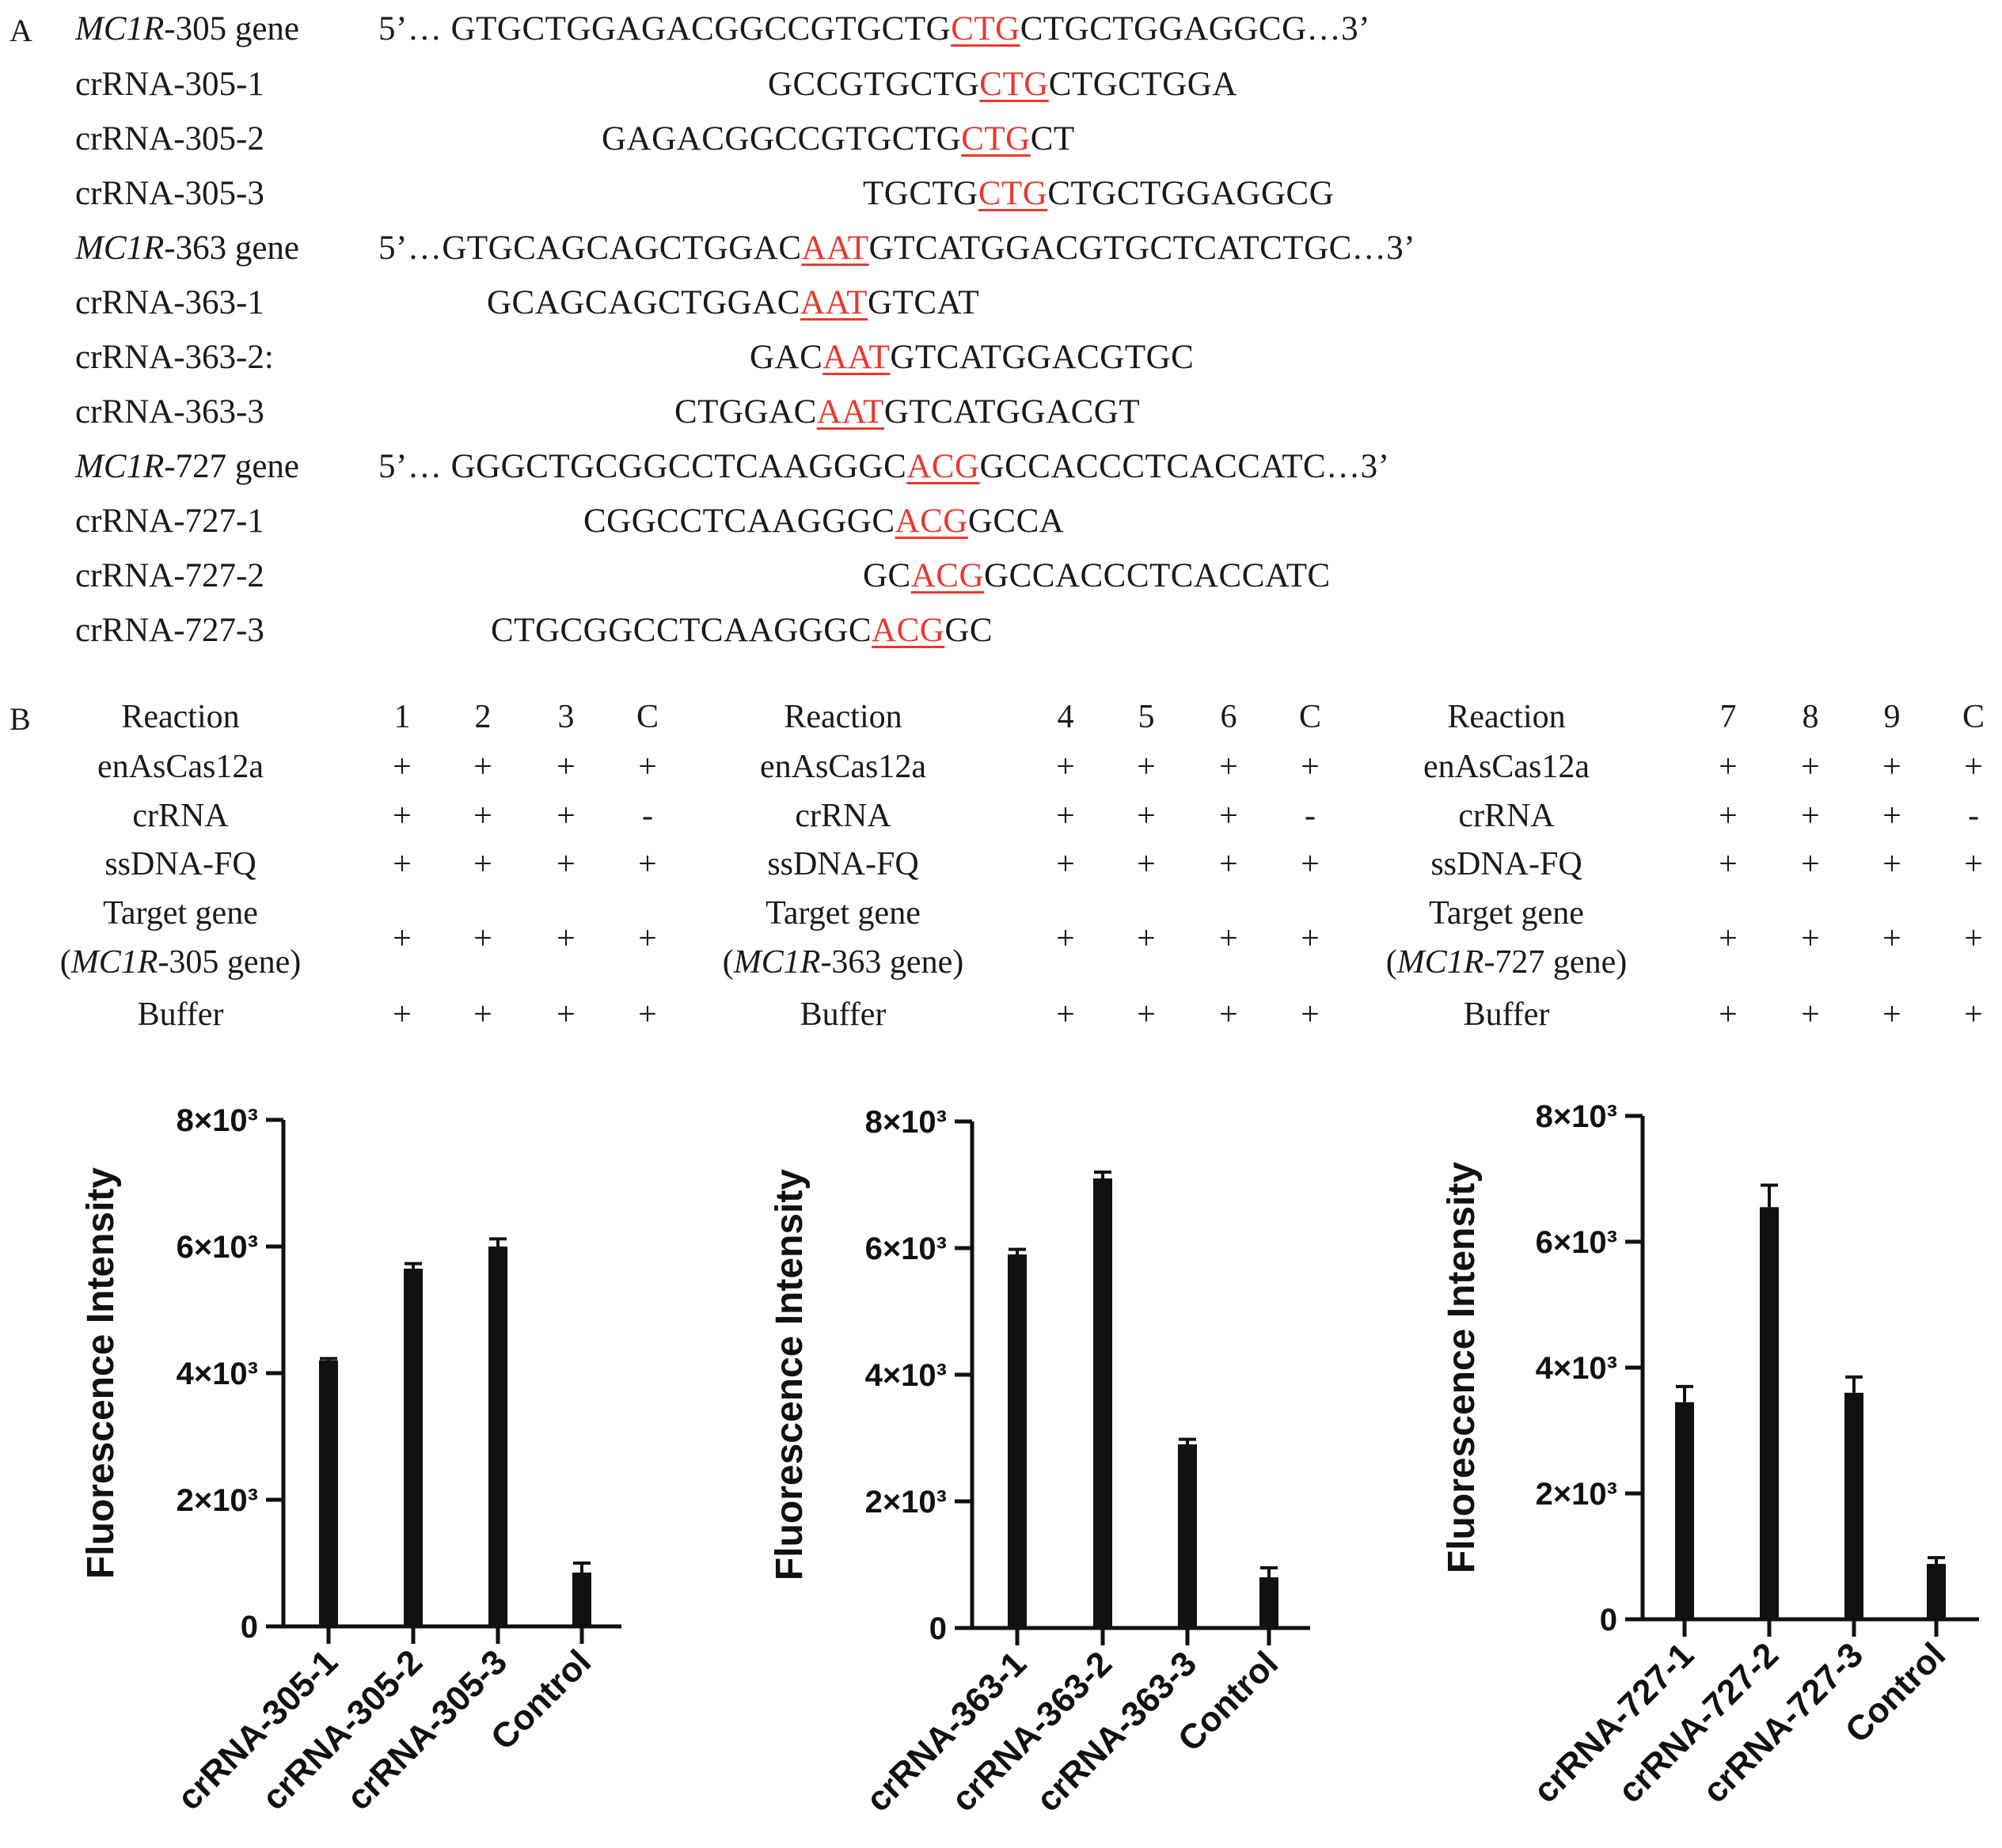 This screenshot has height=1848, width=2002. What do you see at coordinates (20, 30) in the screenshot?
I see `panel-a-letter: A` at bounding box center [20, 30].